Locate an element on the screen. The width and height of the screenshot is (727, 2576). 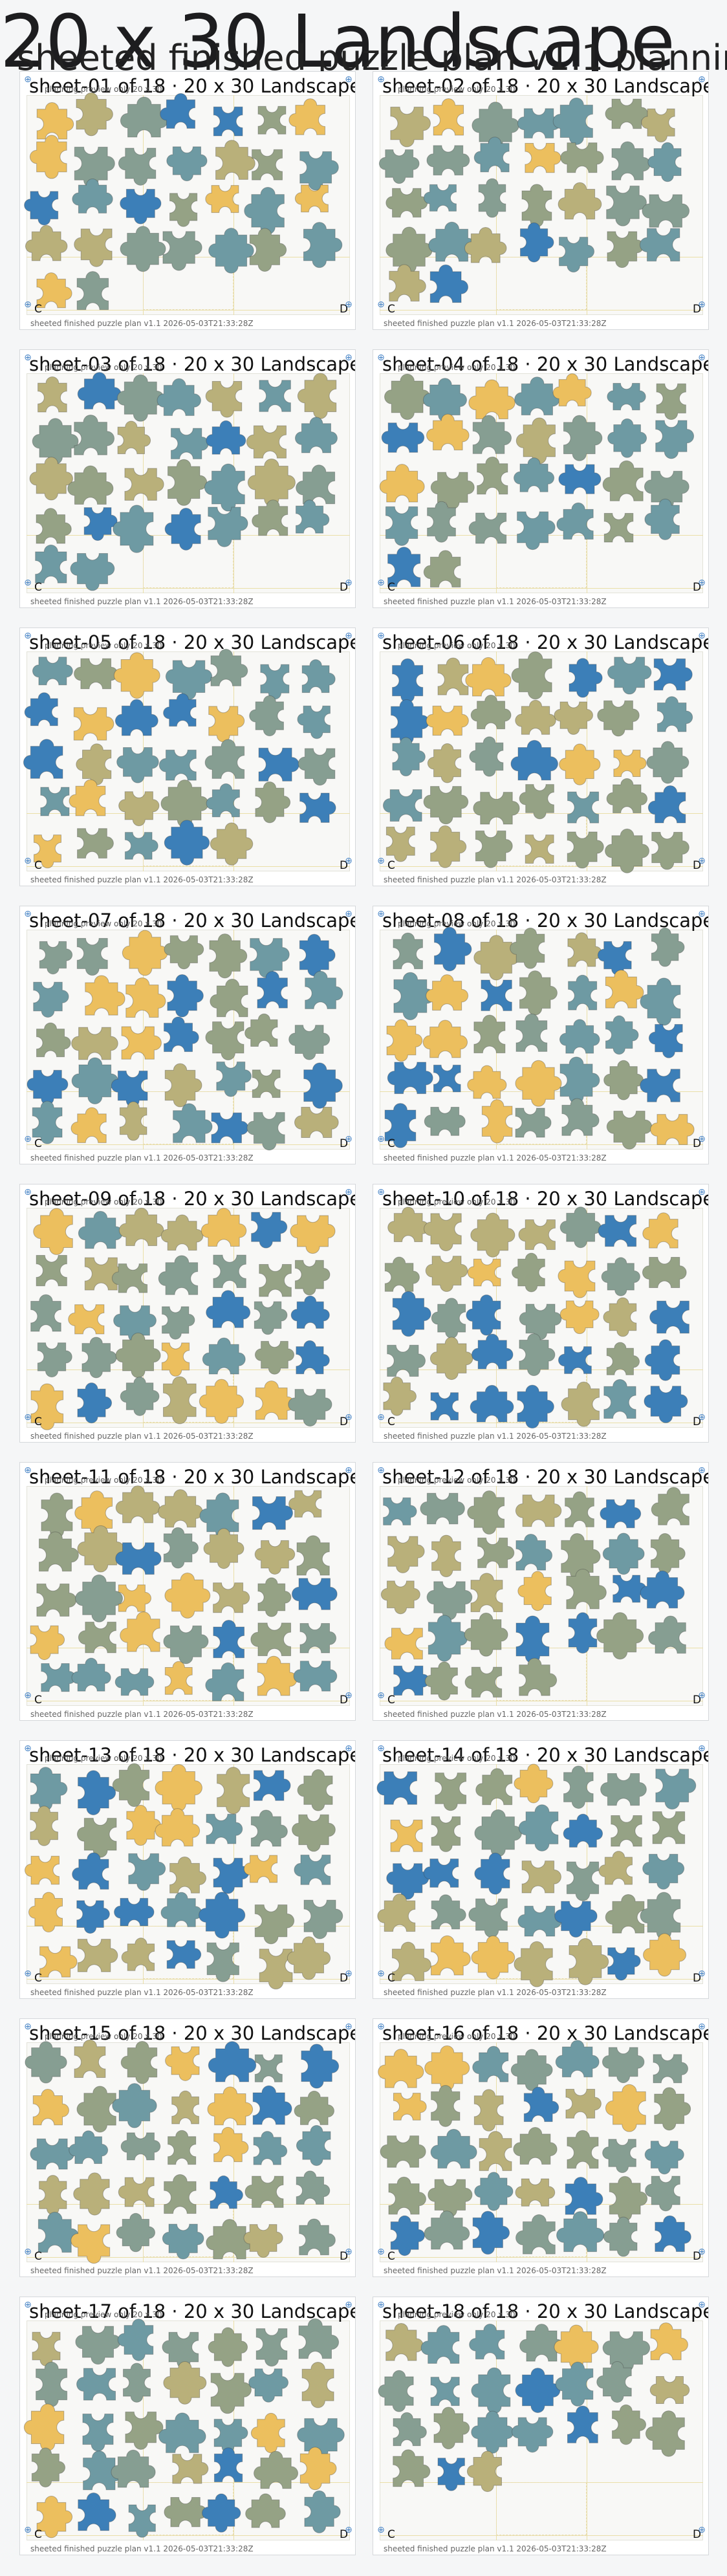
print-area-box is located at coordinates (541, 283).